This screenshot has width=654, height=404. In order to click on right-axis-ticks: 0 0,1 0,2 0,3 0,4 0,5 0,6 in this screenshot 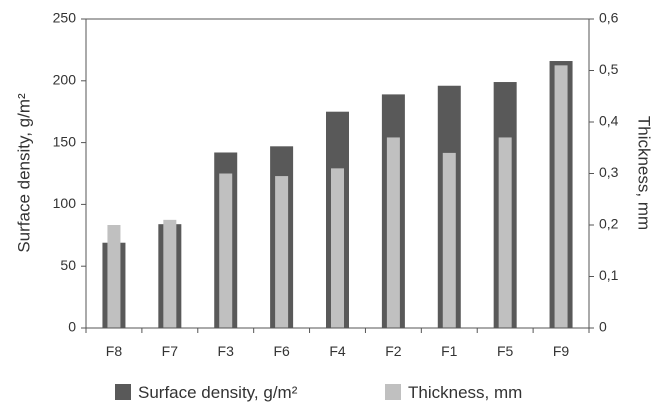, I will do `click(604, 172)`.